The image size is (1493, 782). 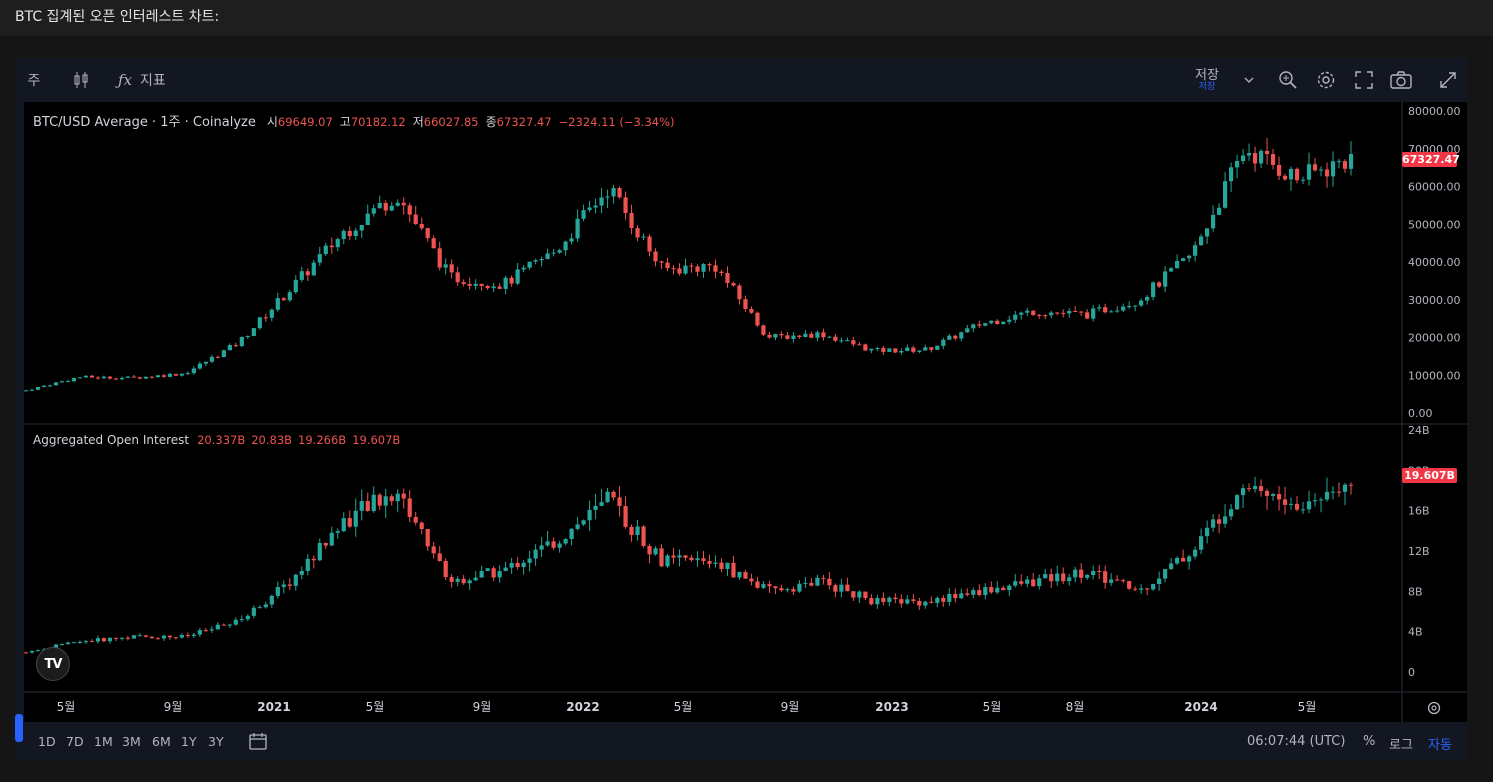 What do you see at coordinates (1369, 741) in the screenshot?
I see `percent-toggle: %` at bounding box center [1369, 741].